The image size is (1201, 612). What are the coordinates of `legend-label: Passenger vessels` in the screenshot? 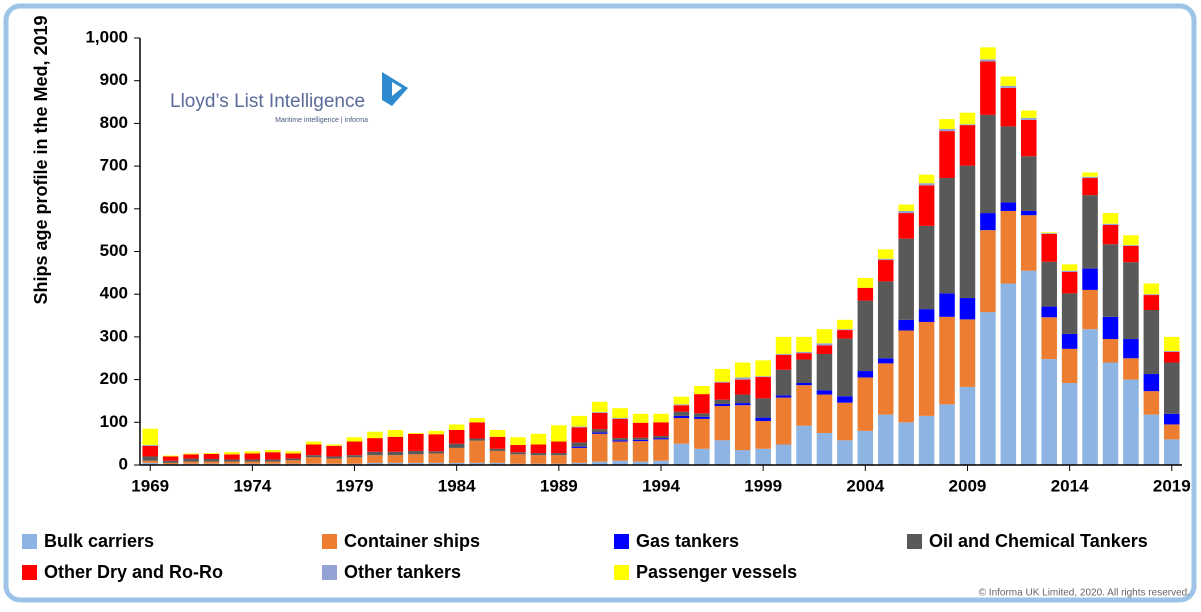 It's located at (716, 572).